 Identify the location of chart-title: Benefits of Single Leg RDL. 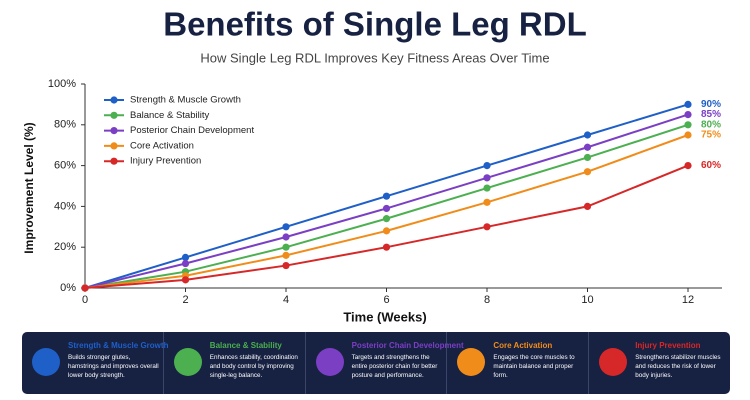
(375, 24).